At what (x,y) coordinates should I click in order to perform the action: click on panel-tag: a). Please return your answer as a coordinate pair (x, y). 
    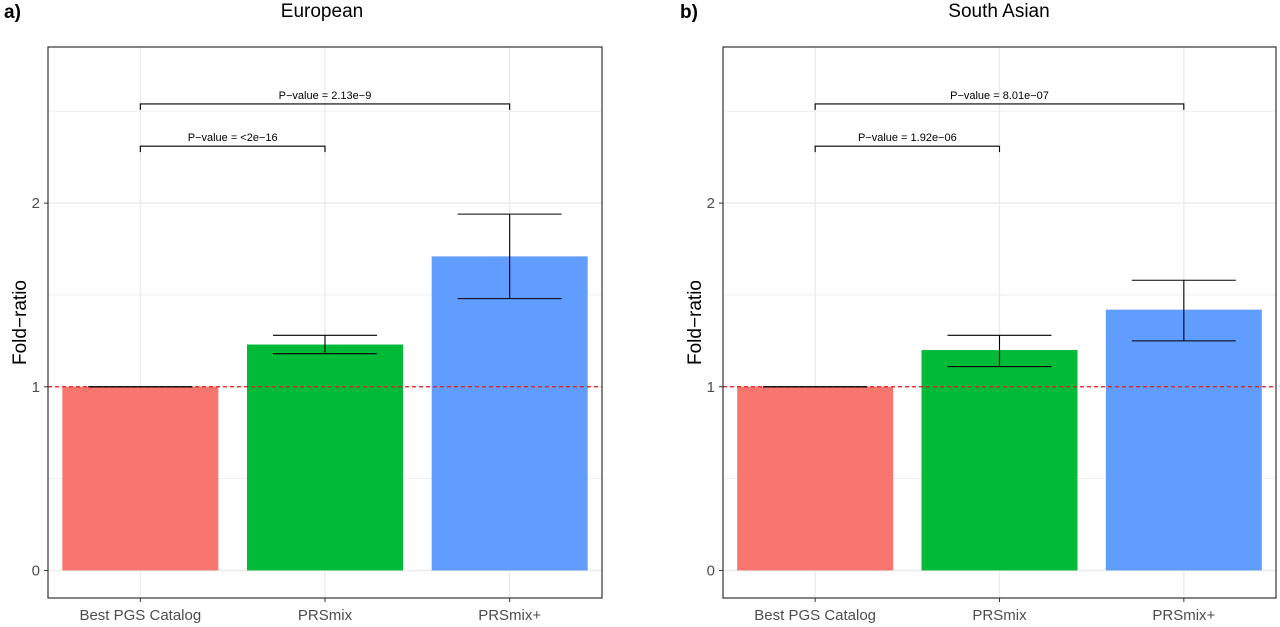
    Looking at the image, I should click on (12, 12).